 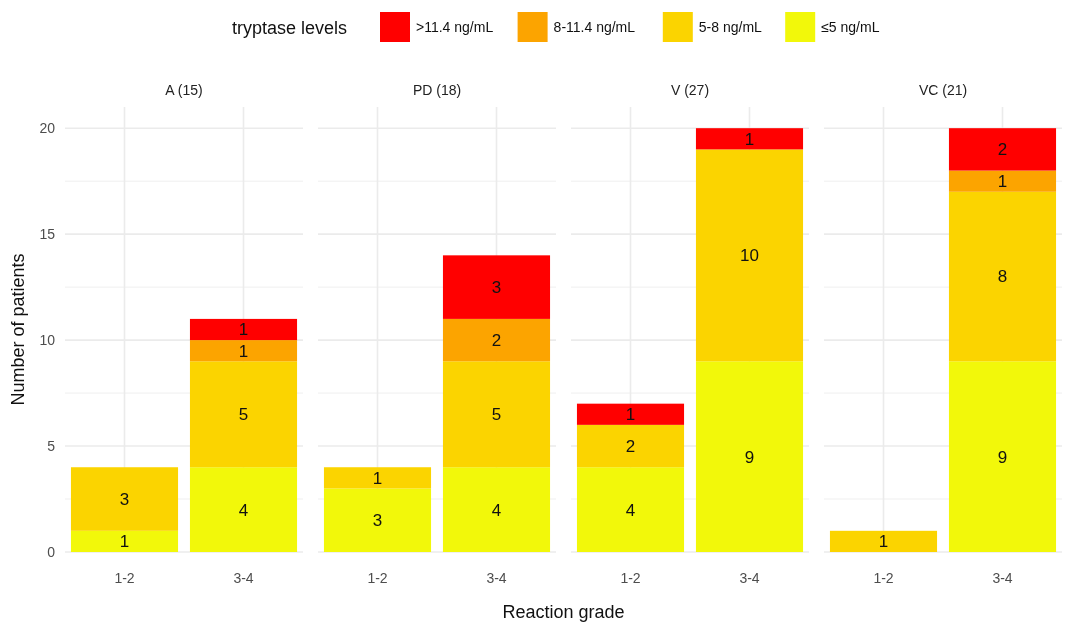 What do you see at coordinates (850, 27) in the screenshot?
I see `legend-label: ≤5 ng/mL` at bounding box center [850, 27].